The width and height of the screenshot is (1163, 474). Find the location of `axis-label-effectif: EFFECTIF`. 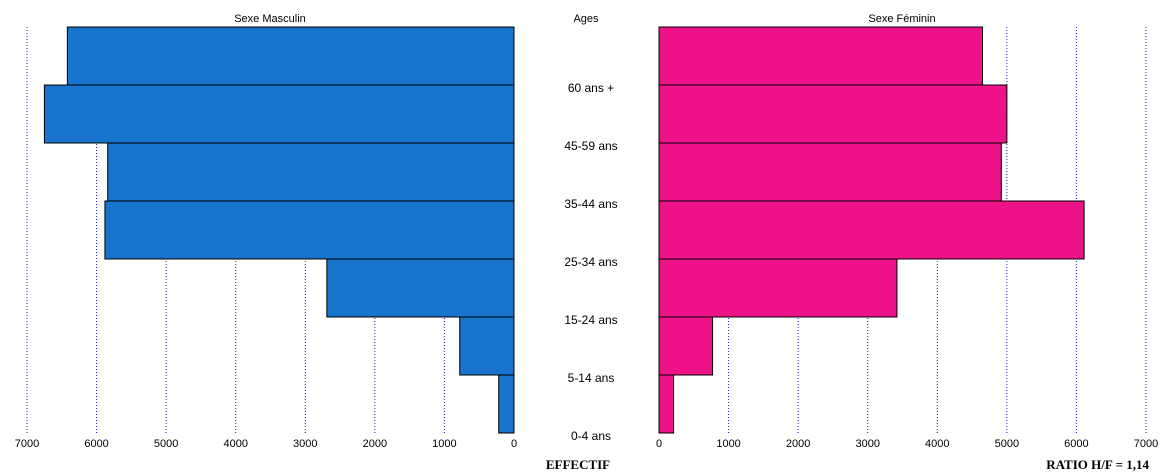

axis-label-effectif: EFFECTIF is located at coordinates (578, 464).